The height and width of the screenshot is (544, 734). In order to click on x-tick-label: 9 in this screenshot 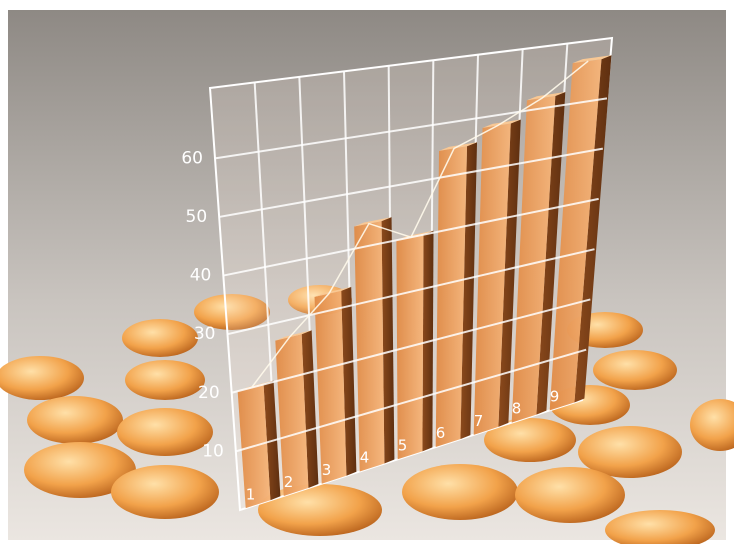, I will do `click(555, 397)`.